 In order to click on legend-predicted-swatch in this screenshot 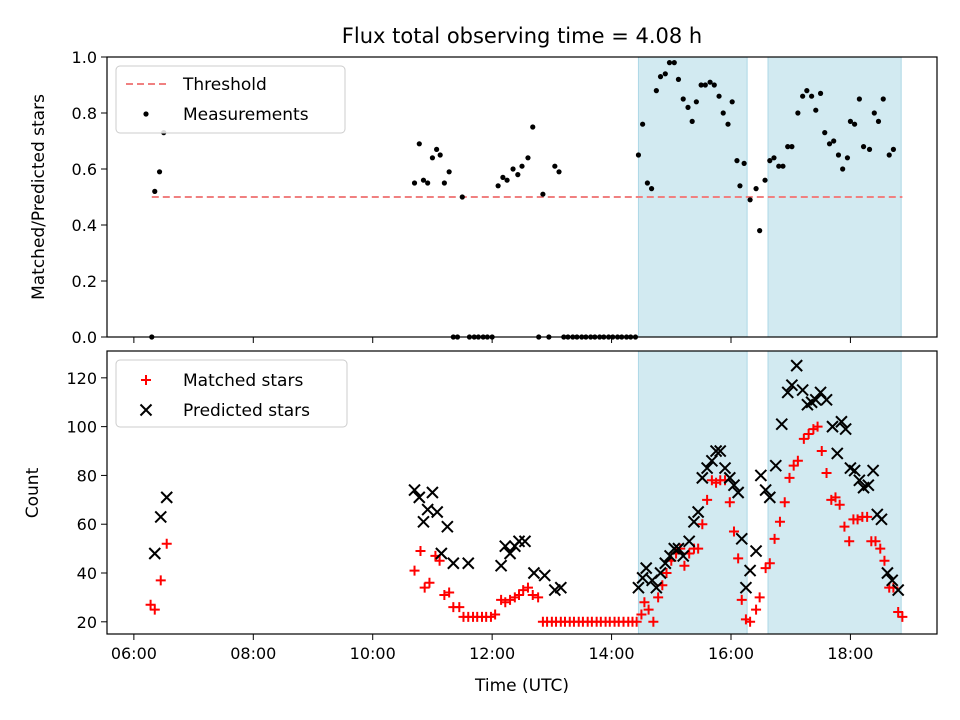, I will do `click(146, 410)`.